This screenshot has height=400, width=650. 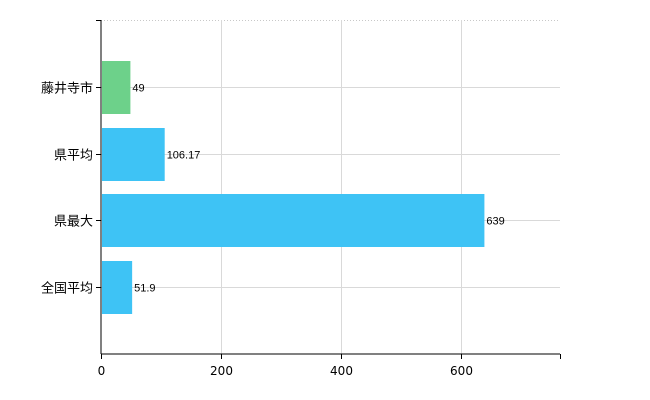 What do you see at coordinates (73, 156) in the screenshot?
I see `y-category-label: 県平均` at bounding box center [73, 156].